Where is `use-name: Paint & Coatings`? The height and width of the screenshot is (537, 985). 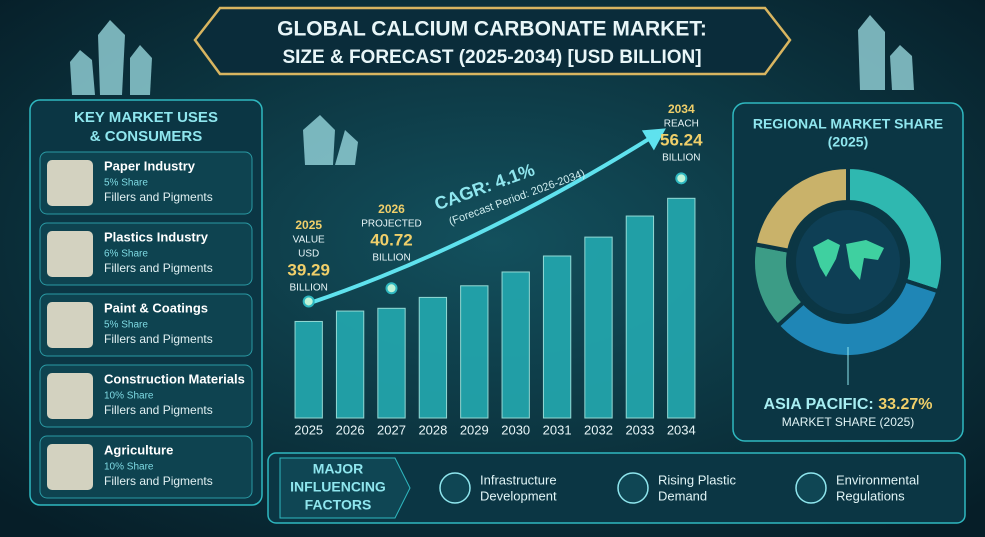
use-name: Paint & Coatings is located at coordinates (156, 307).